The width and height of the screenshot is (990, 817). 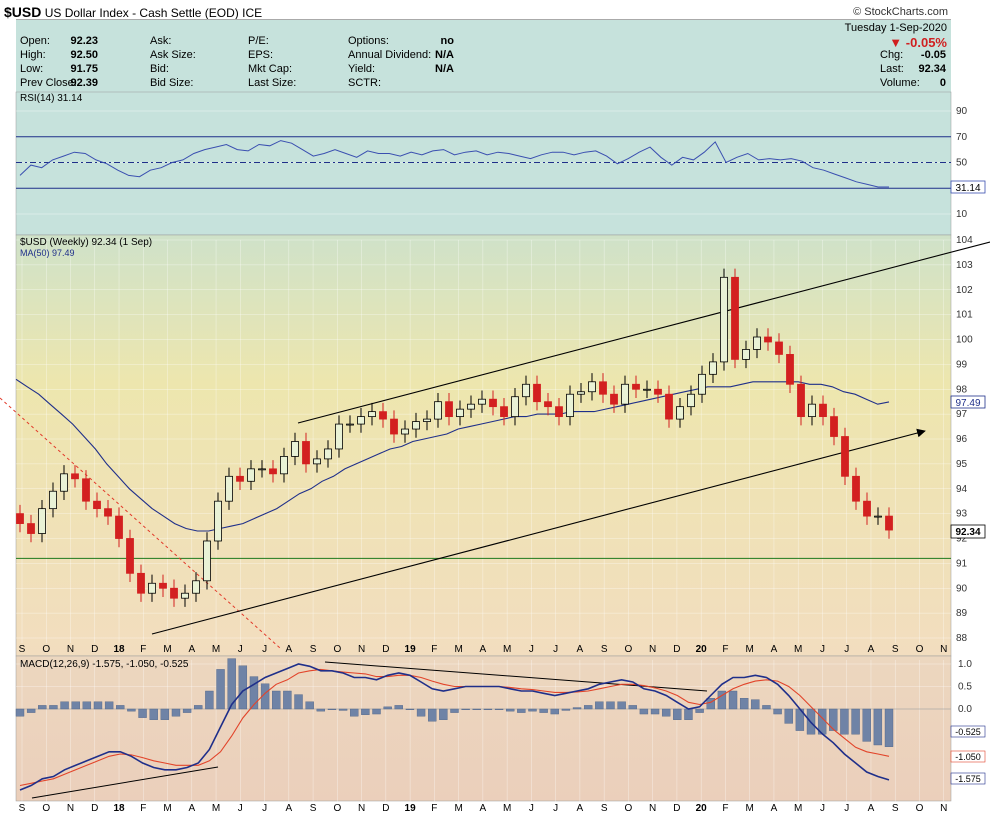 I want to click on price-tick-label: 91, so click(x=962, y=563).